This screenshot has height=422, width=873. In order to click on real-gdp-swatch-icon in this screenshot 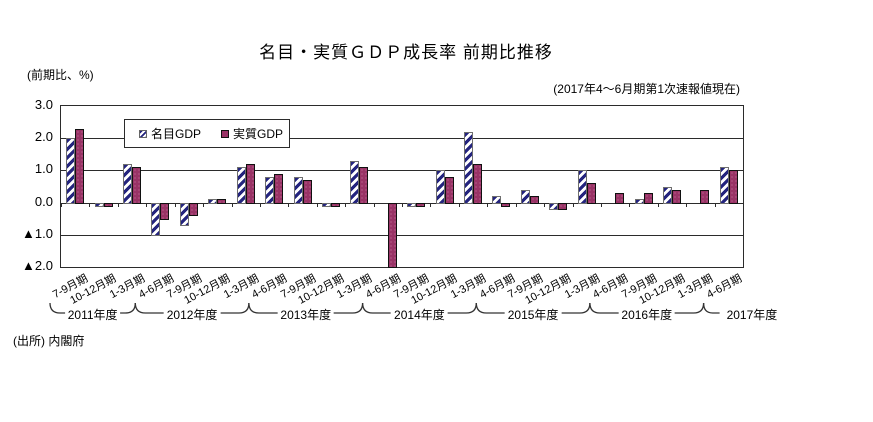, I will do `click(225, 133)`.